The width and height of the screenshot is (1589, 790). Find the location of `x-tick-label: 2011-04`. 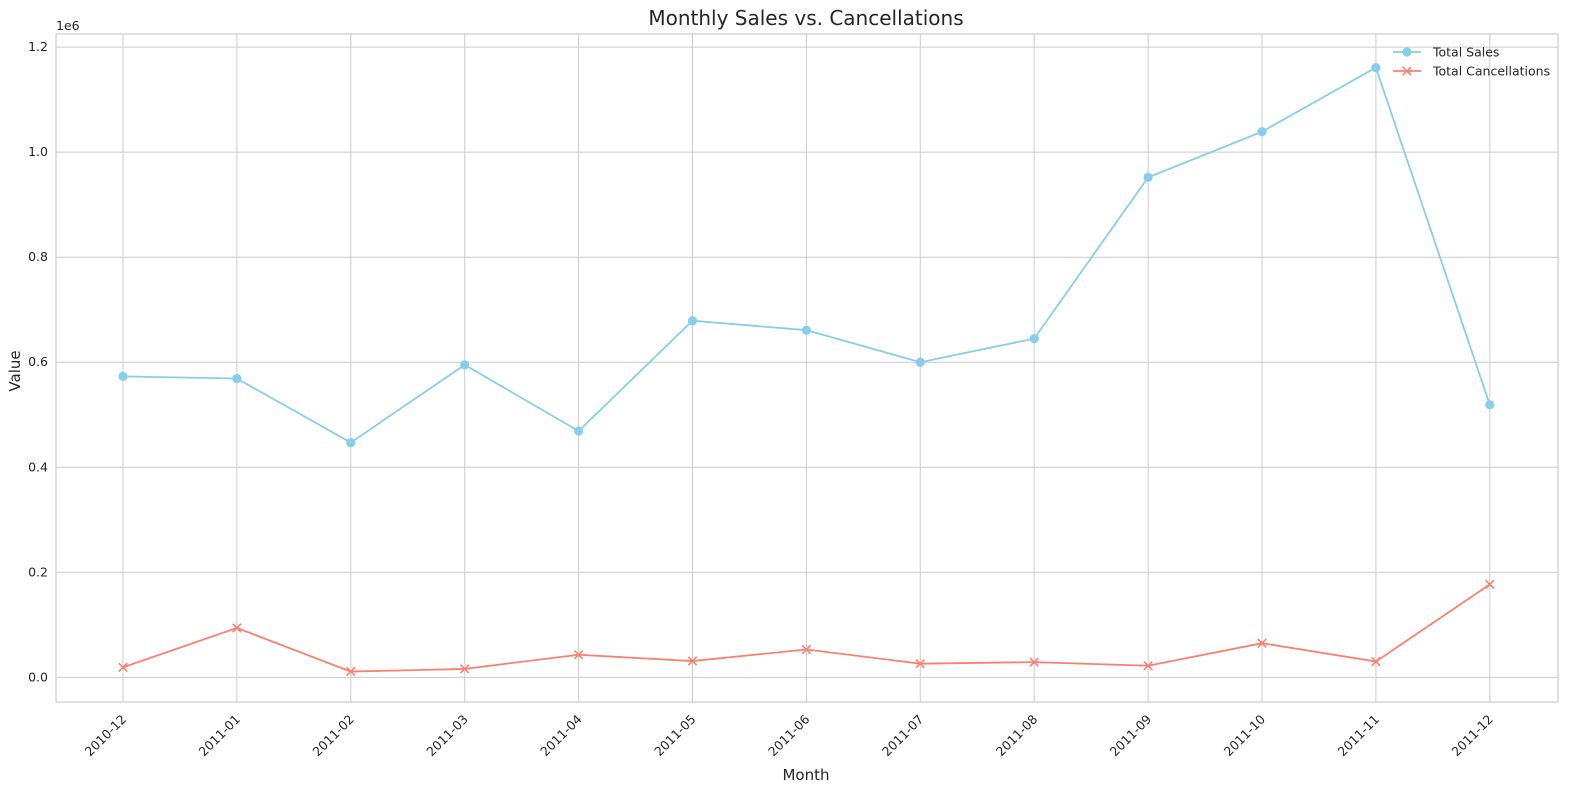

x-tick-label: 2011-04 is located at coordinates (561, 735).